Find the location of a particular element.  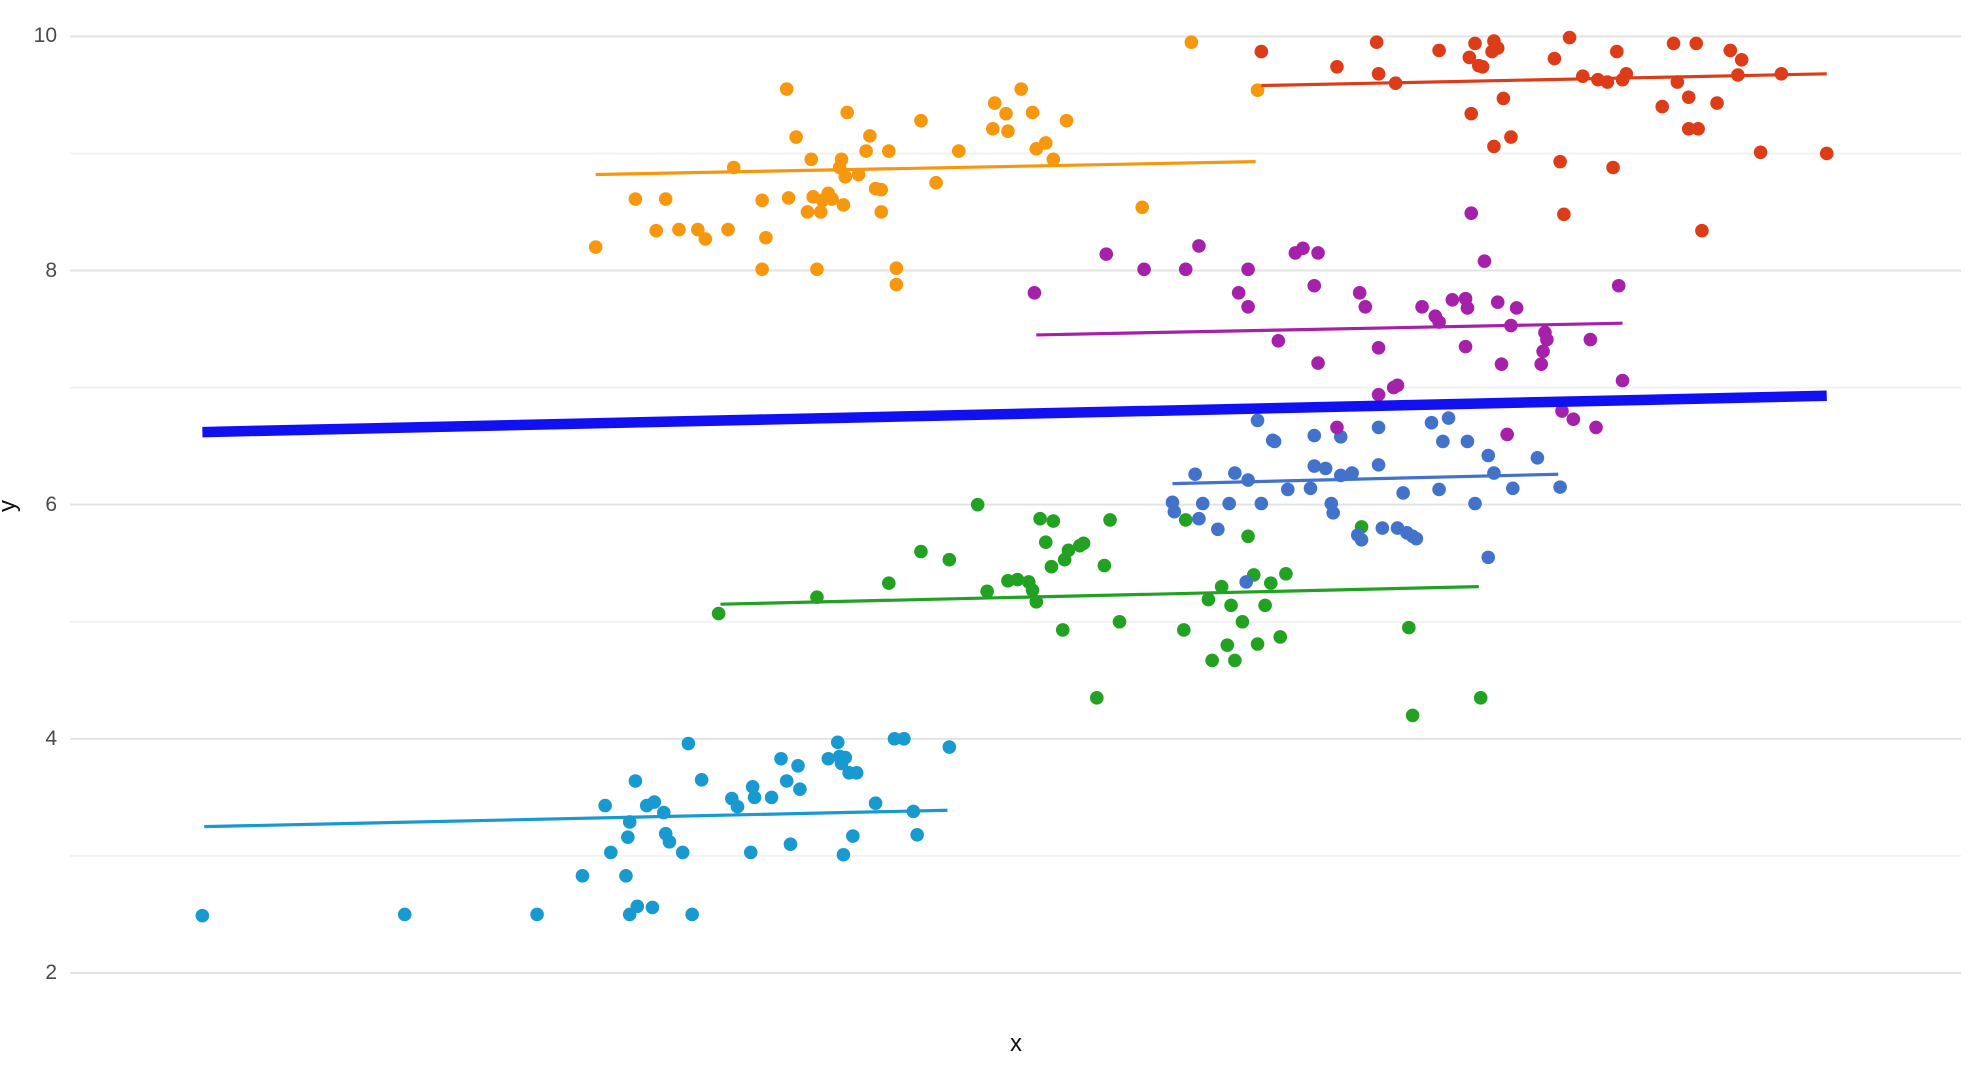

series-group-orange is located at coordinates (926, 163).